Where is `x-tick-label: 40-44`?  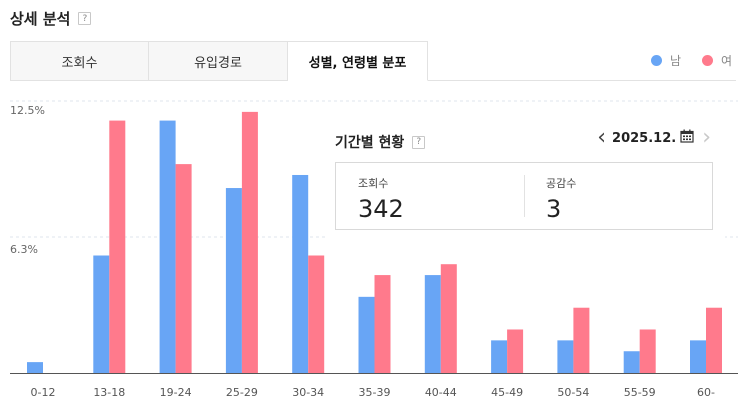
x-tick-label: 40-44 is located at coordinates (440, 392).